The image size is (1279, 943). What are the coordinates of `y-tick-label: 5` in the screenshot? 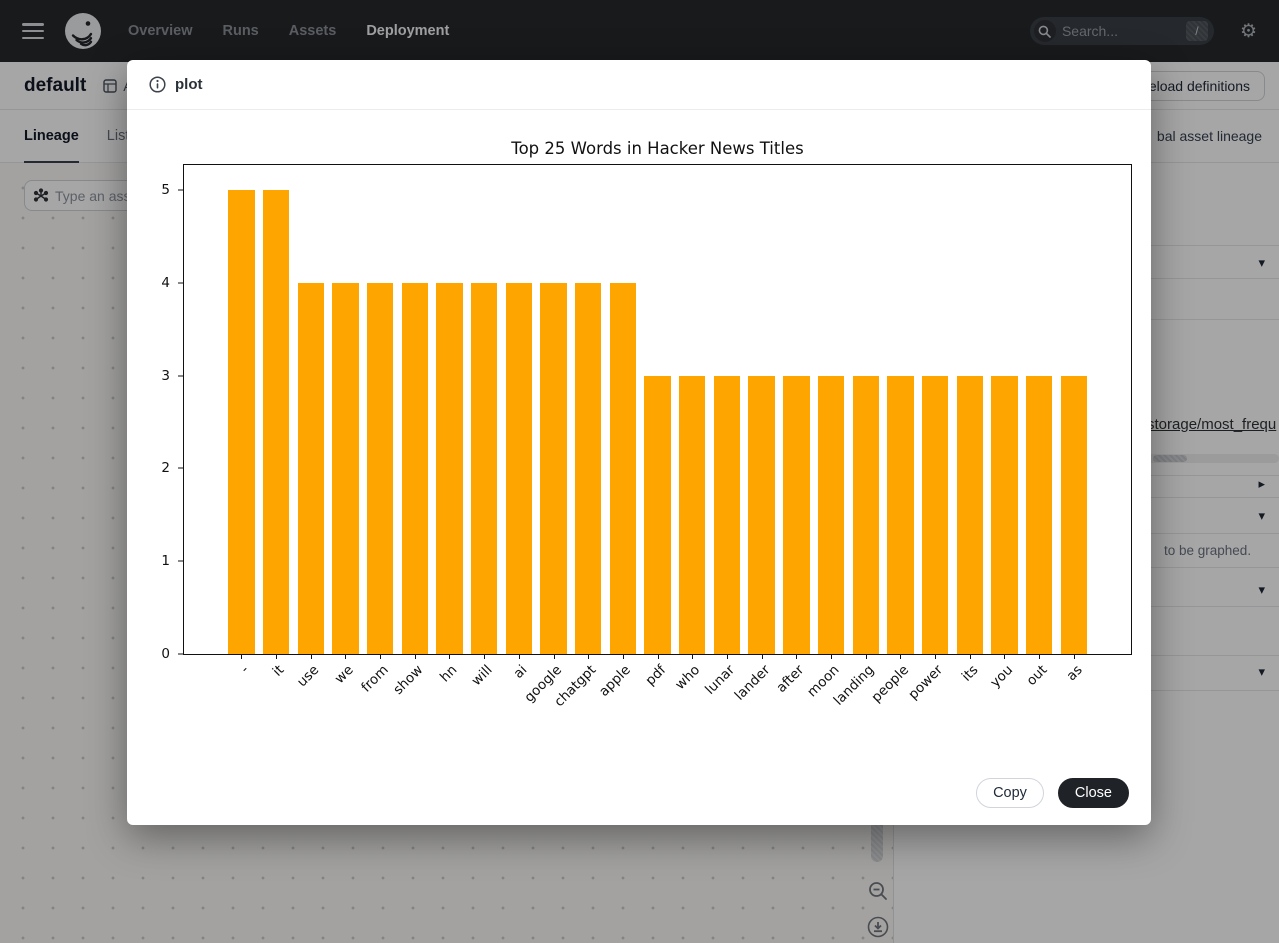 It's located at (165, 190).